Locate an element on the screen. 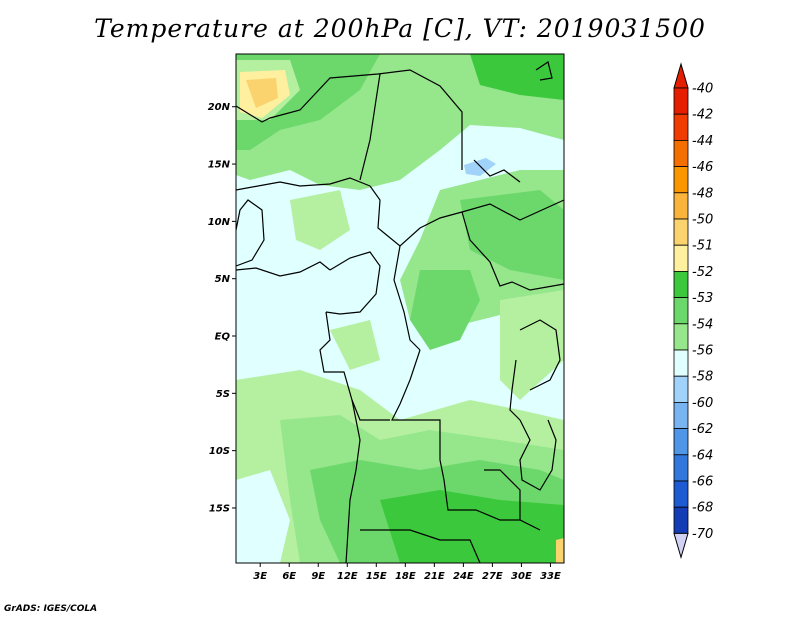  colorbar-label: -52 is located at coordinates (702, 272).